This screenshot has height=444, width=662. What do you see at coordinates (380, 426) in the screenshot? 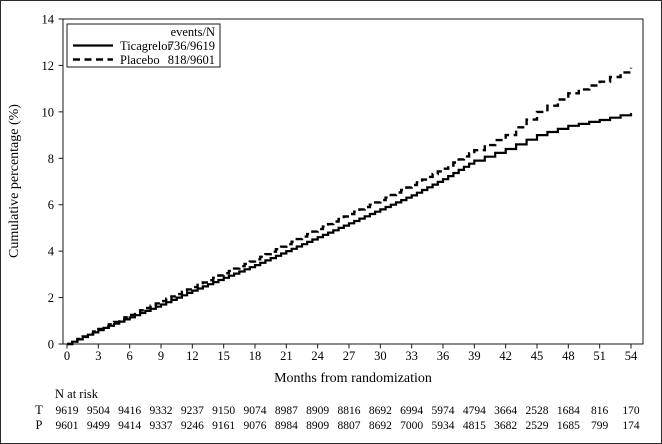
I see `risk-count-p: 8692` at bounding box center [380, 426].